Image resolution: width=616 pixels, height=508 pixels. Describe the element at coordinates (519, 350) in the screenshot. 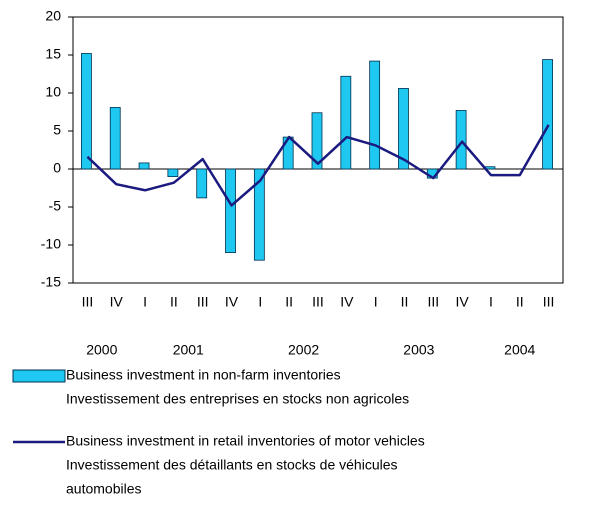

I see `year-label: 2004` at that location.